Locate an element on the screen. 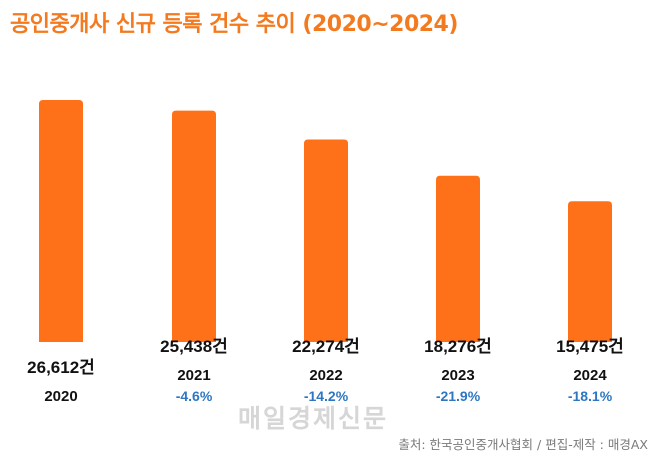 The height and width of the screenshot is (455, 658). value-label-2020: 26,612건 is located at coordinates (61, 367).